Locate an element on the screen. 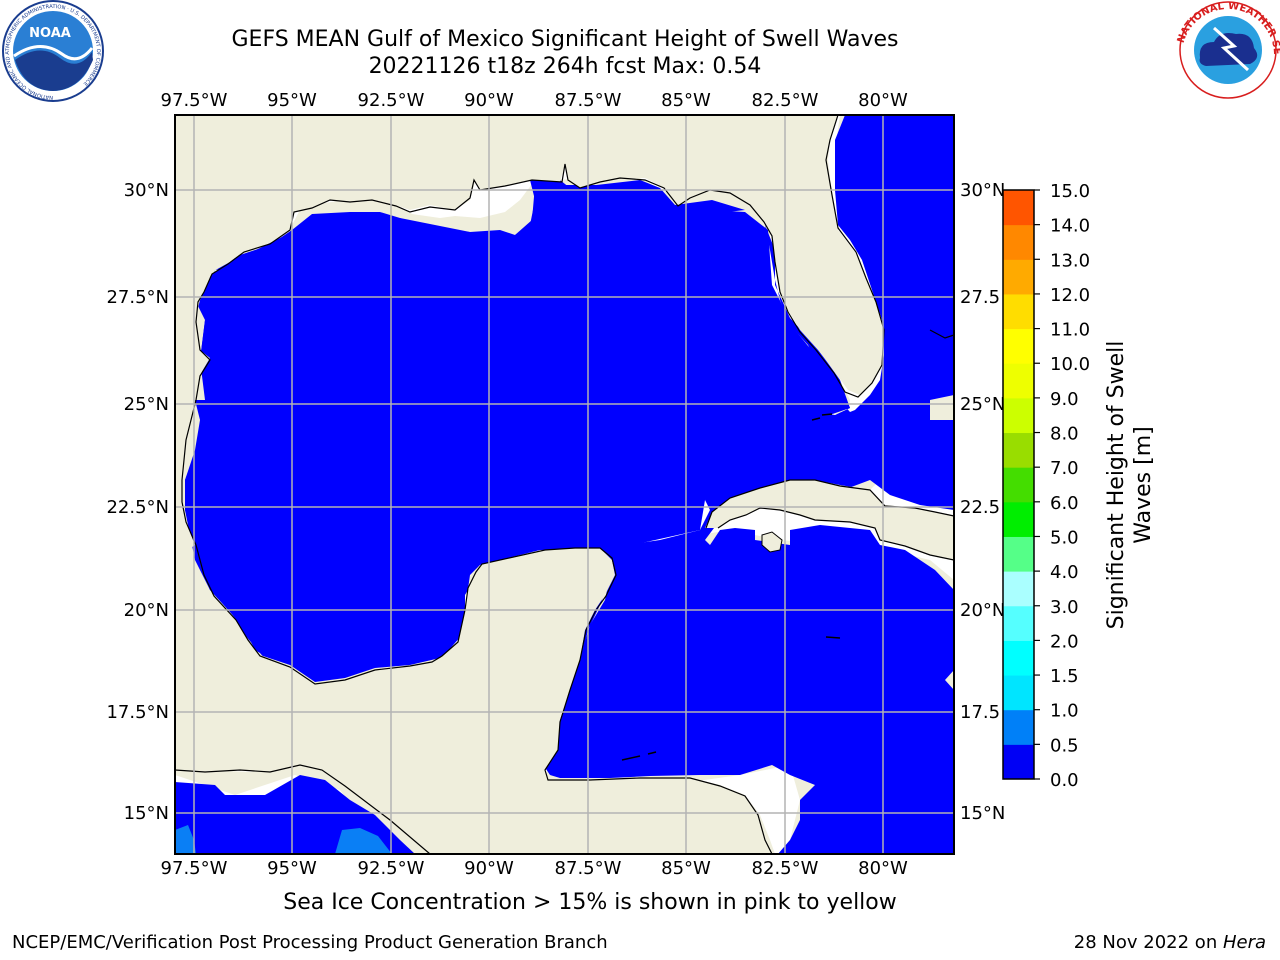 The height and width of the screenshot is (960, 1280). lon-label-bottom-6: 82.5°W is located at coordinates (785, 868).